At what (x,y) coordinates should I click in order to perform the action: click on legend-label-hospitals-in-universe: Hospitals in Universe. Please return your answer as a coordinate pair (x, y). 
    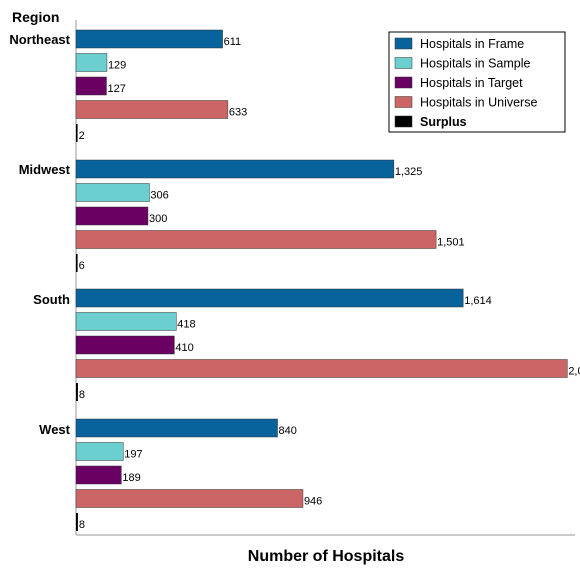
    Looking at the image, I should click on (478, 103).